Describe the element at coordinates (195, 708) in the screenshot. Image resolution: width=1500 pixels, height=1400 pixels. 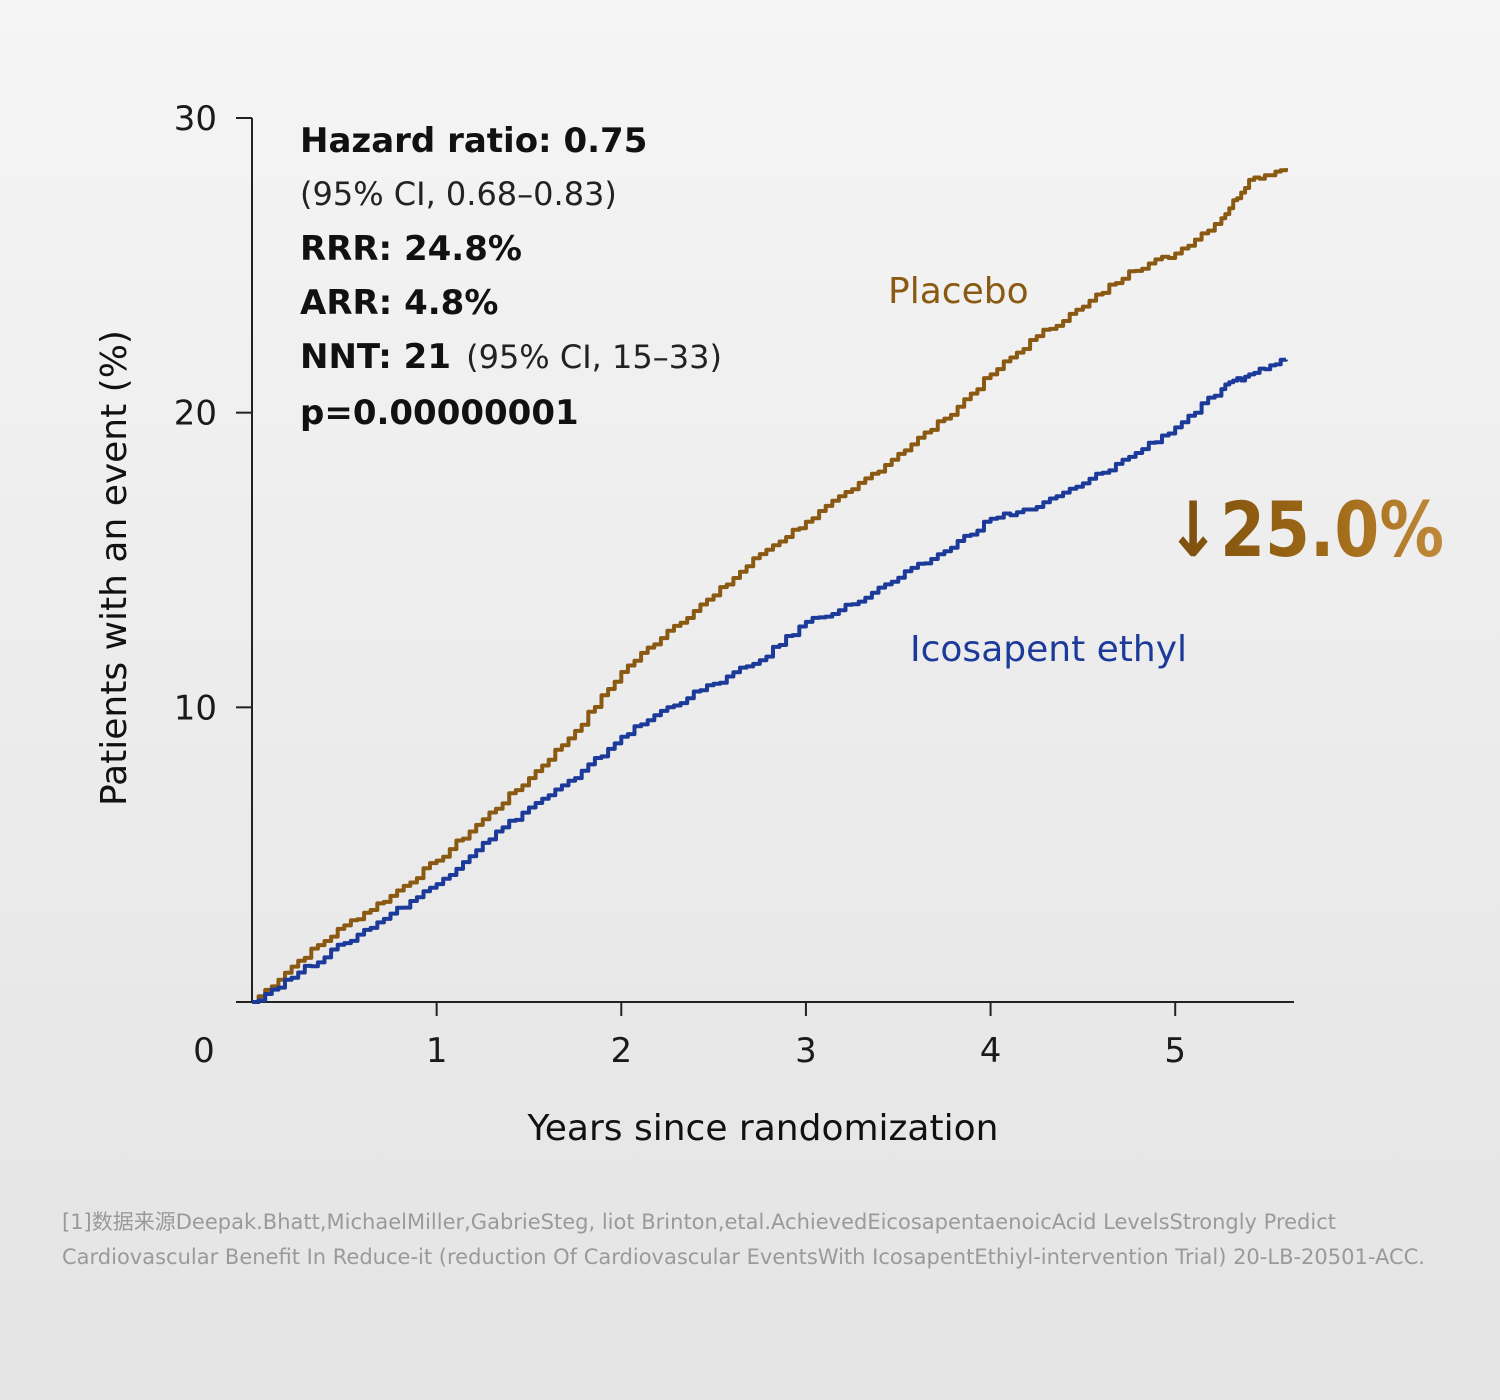
I see `y-tick-label: 10` at that location.